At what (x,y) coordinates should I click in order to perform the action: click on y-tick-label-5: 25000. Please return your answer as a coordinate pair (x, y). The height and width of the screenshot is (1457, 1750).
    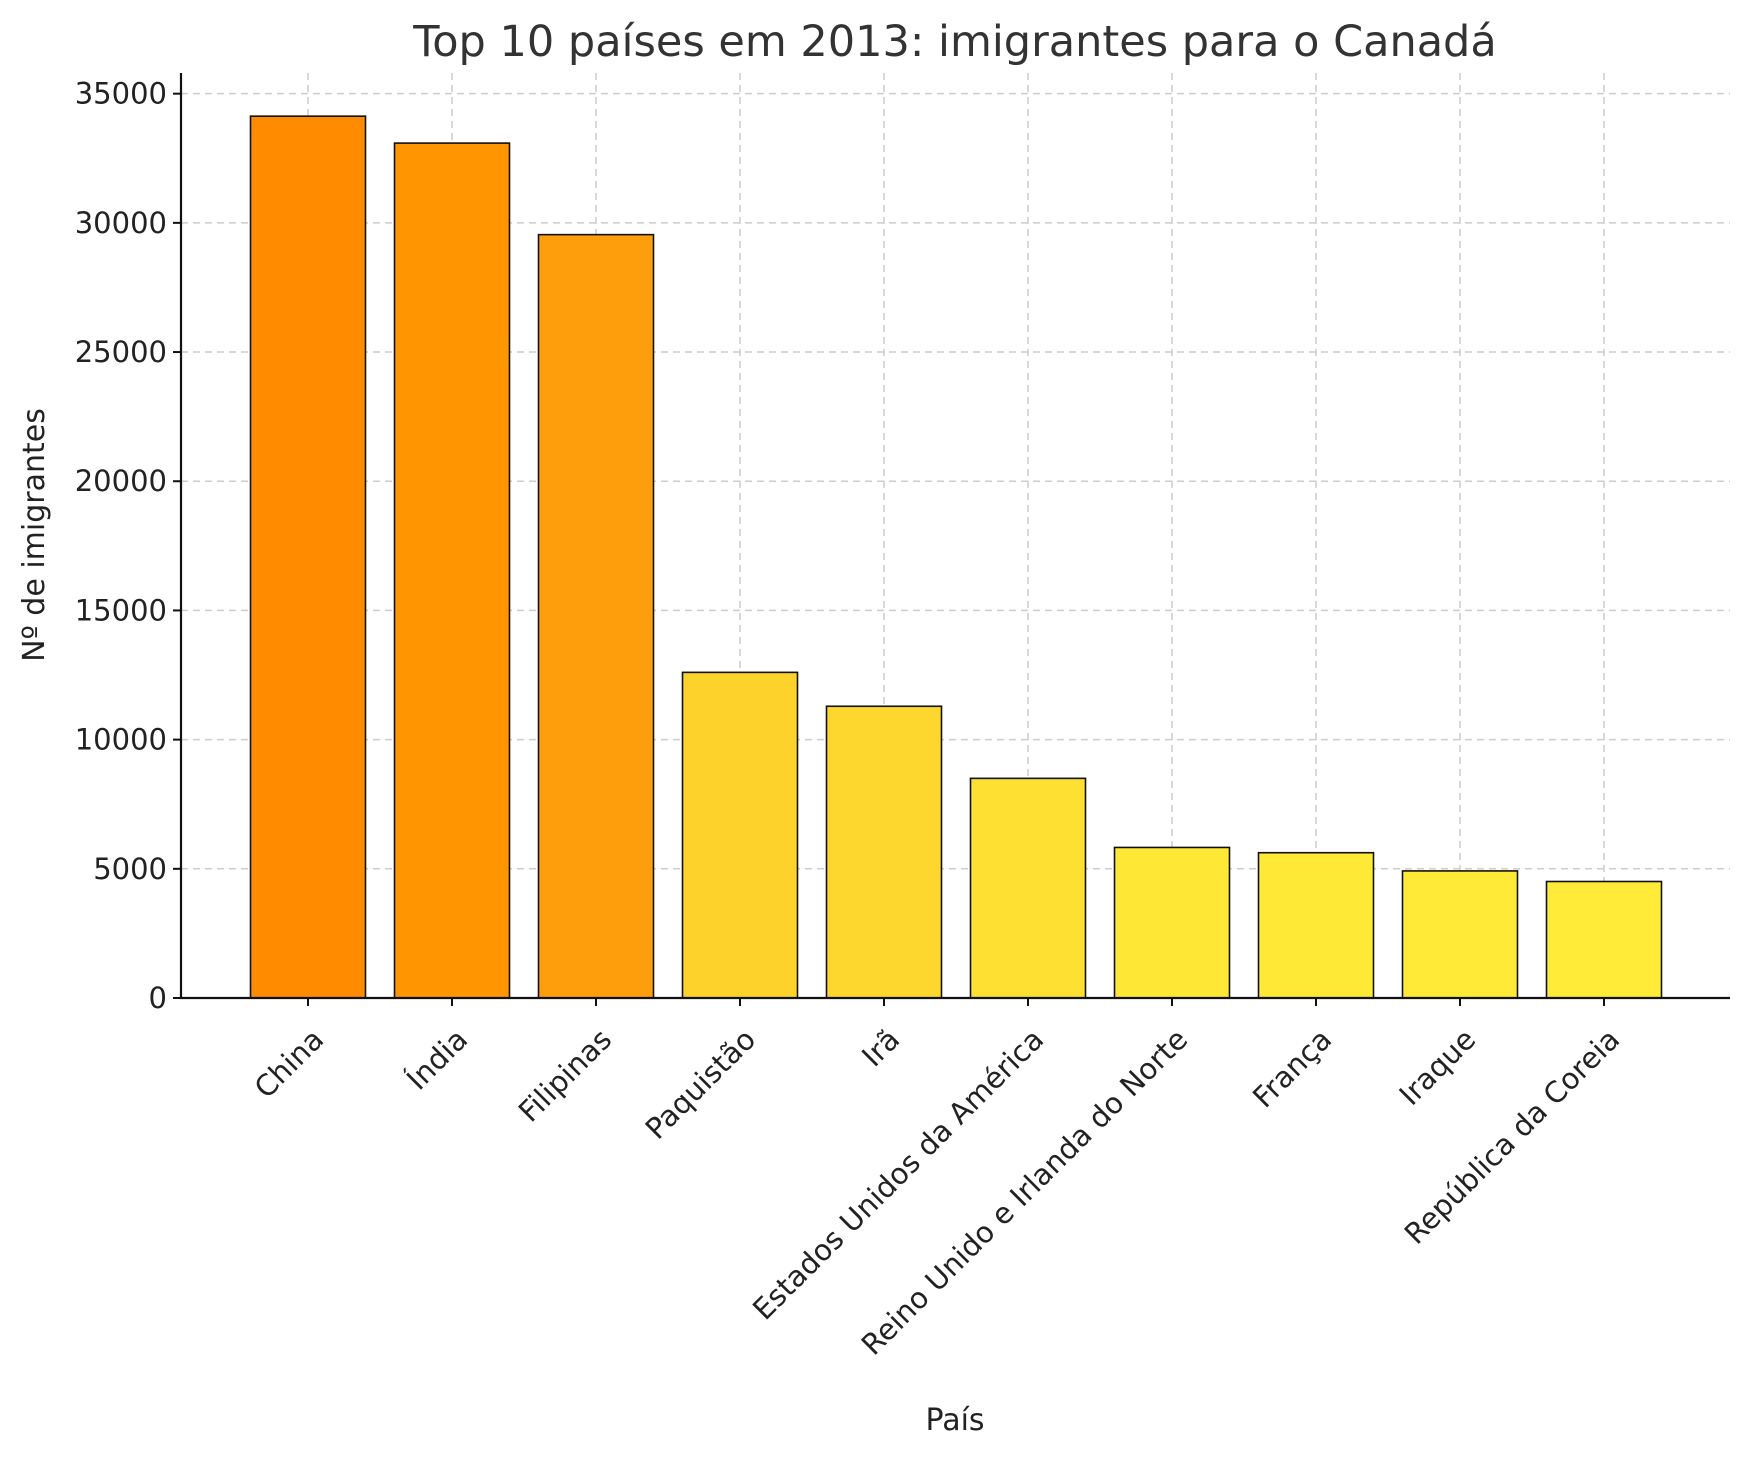
    Looking at the image, I should click on (121, 352).